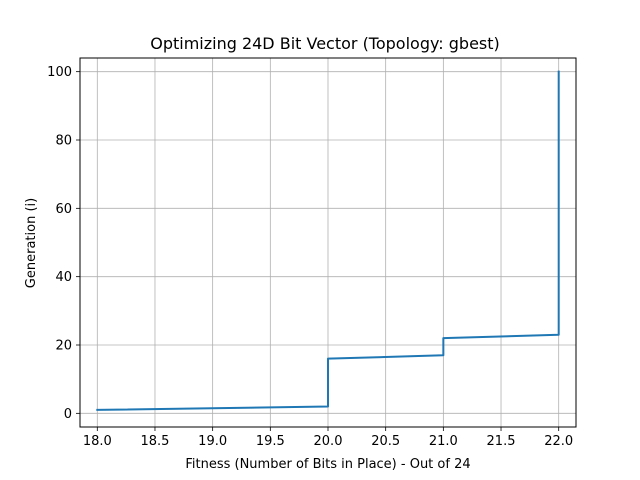  Describe the element at coordinates (63, 277) in the screenshot. I see `y-tick-label: 40` at that location.